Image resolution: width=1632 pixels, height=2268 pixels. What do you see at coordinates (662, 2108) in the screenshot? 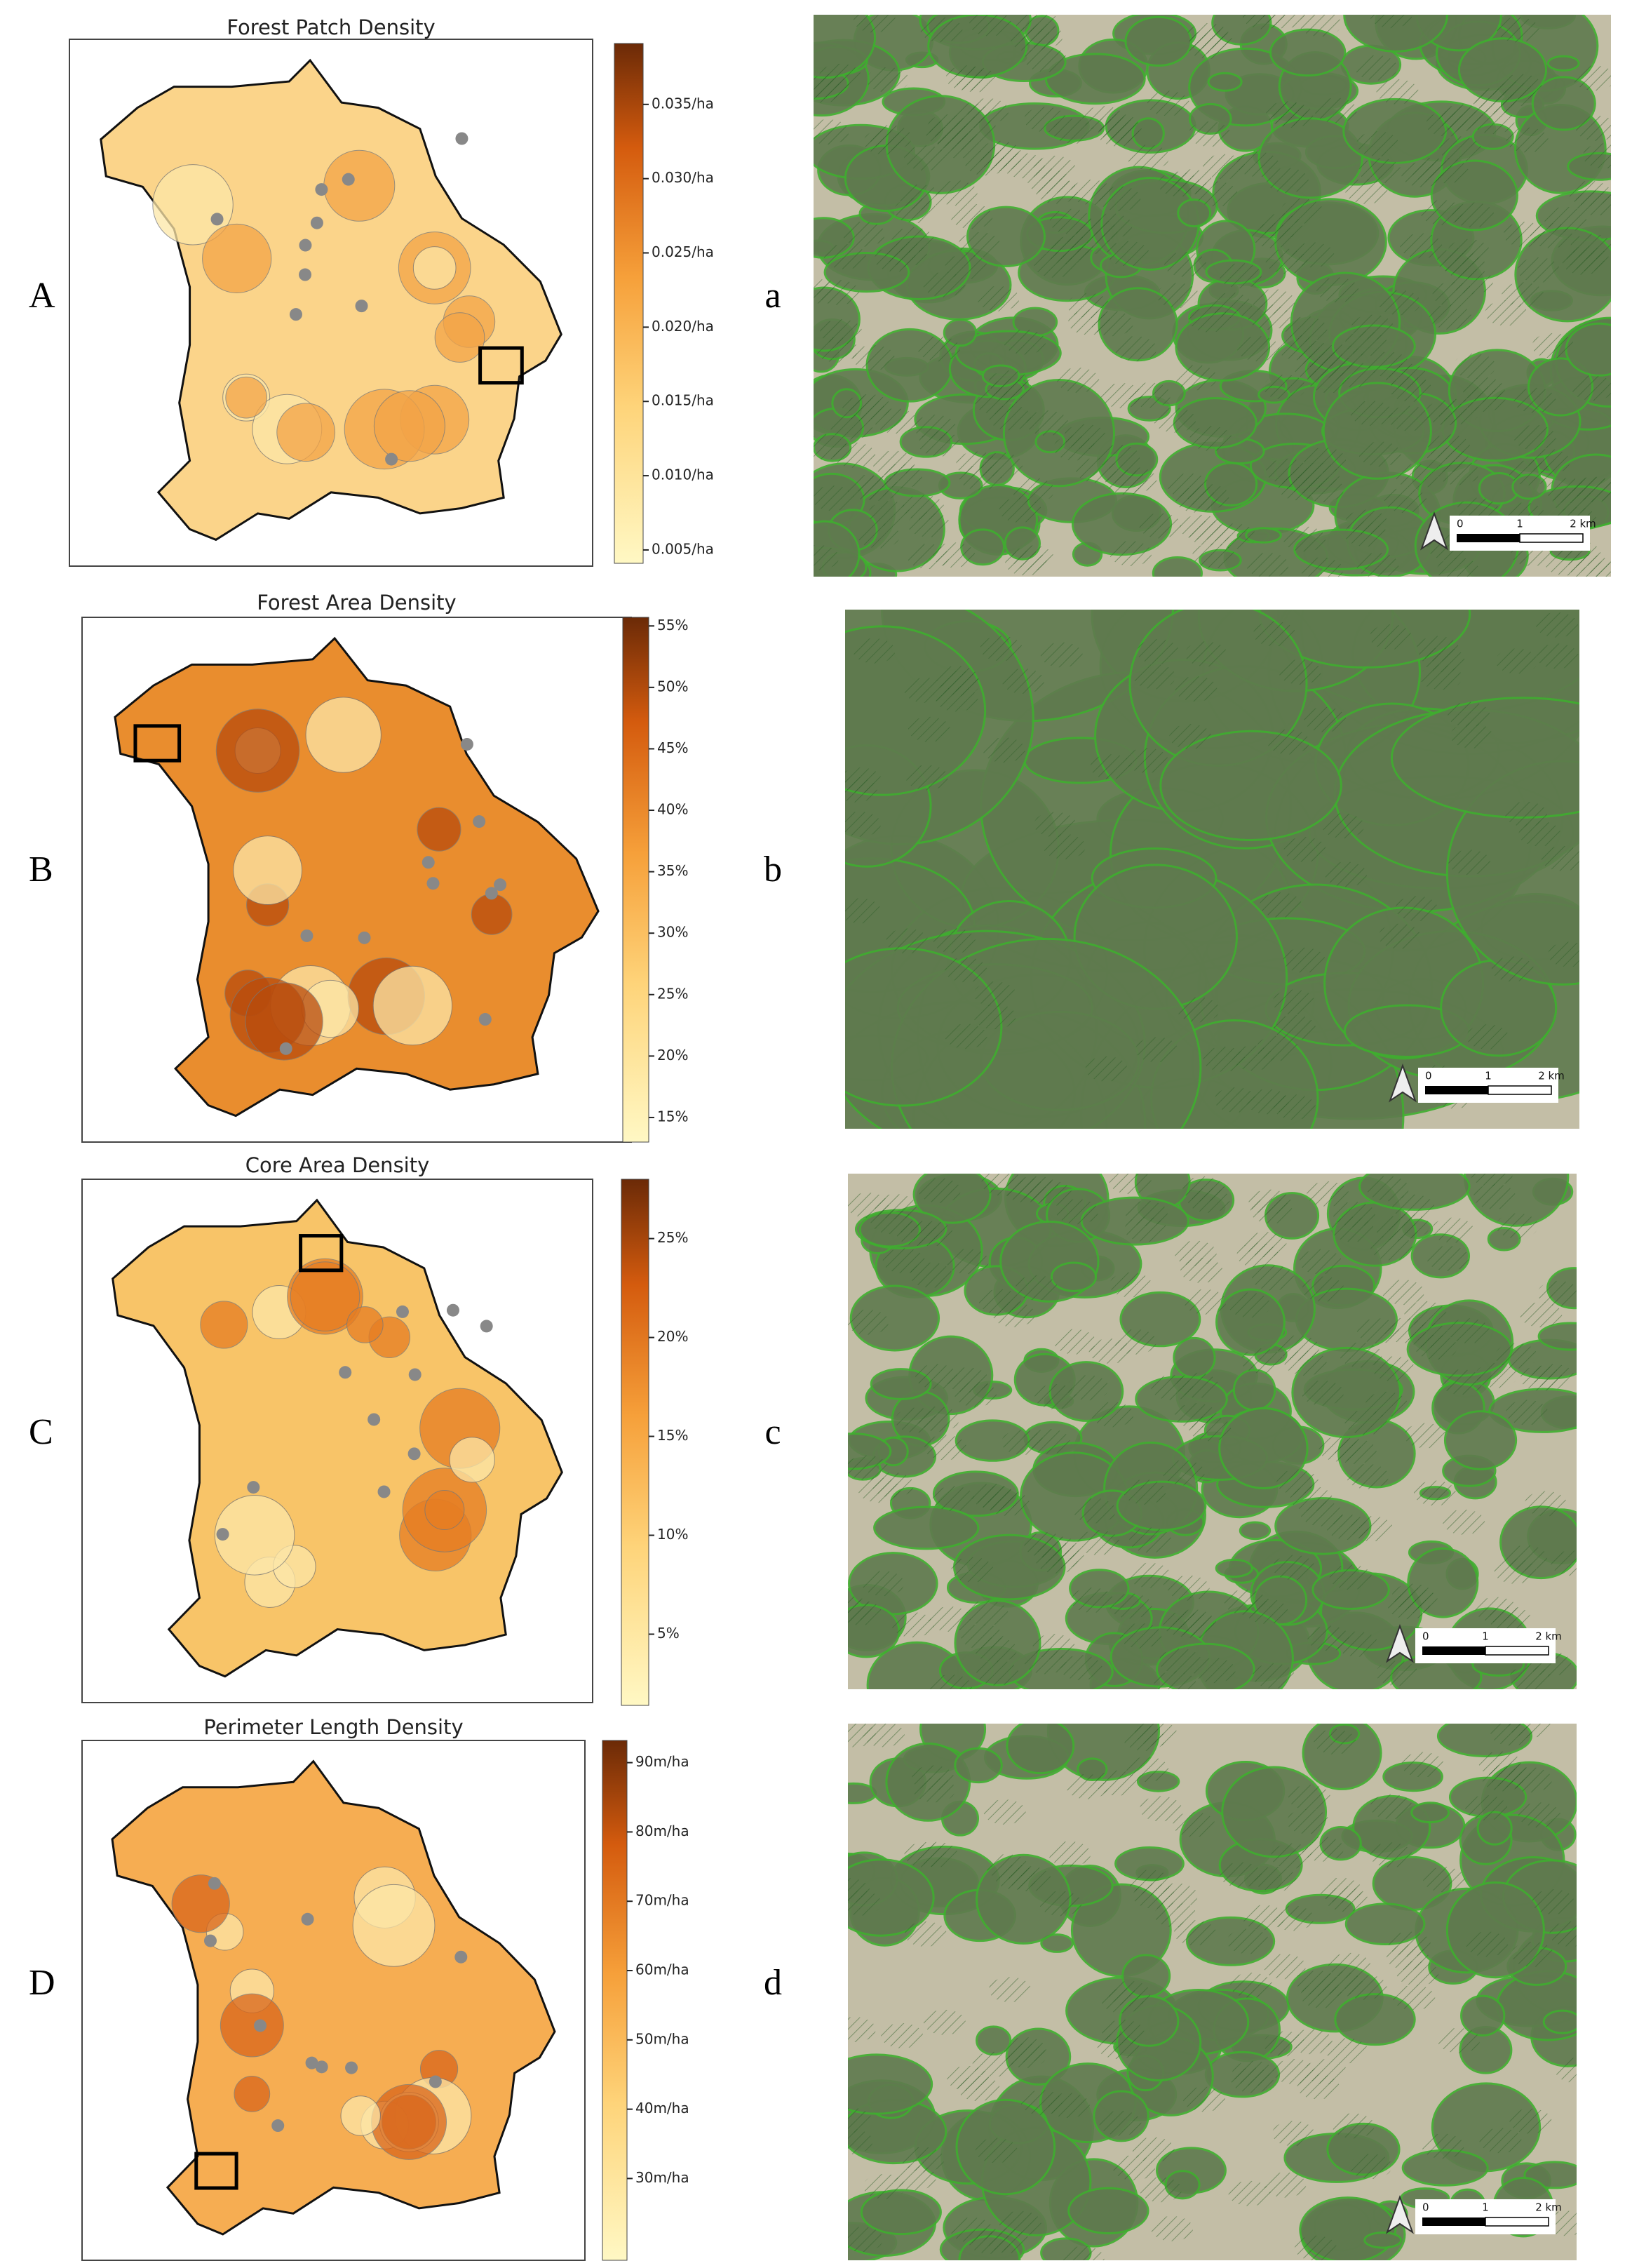
I see `colorbar-tick-label: 40m/ha` at bounding box center [662, 2108].